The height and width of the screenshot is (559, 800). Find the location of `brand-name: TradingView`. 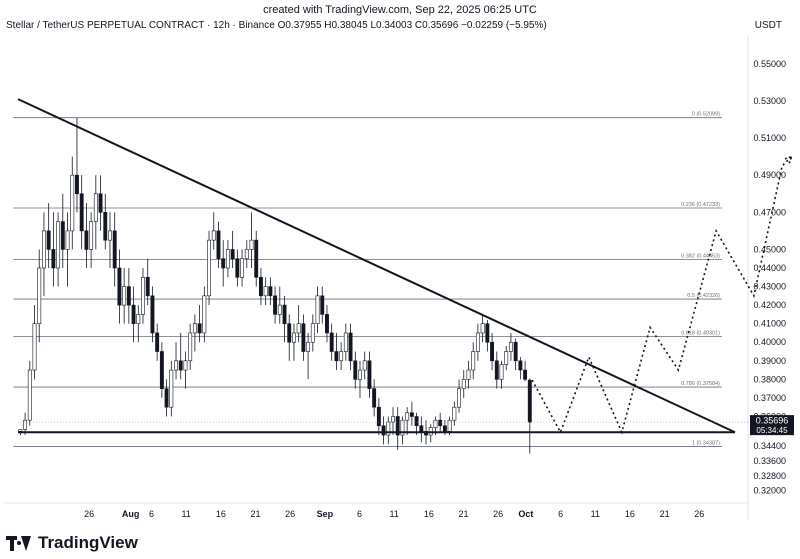

brand-name: TradingView is located at coordinates (88, 542).